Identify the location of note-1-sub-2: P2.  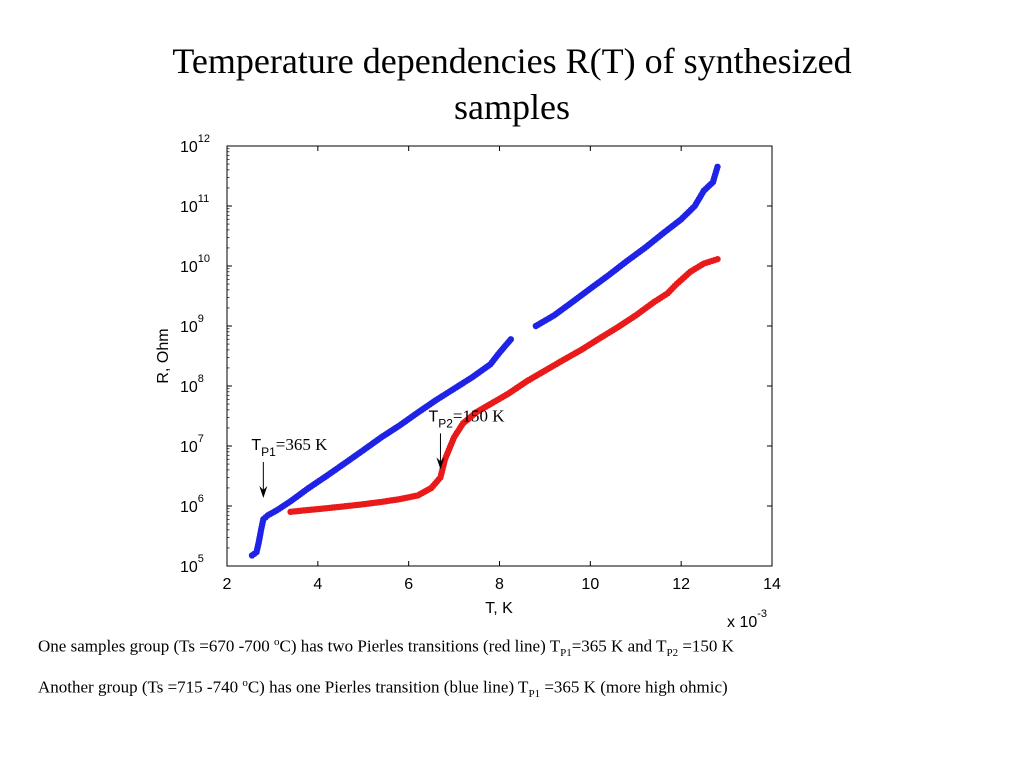
(672, 653).